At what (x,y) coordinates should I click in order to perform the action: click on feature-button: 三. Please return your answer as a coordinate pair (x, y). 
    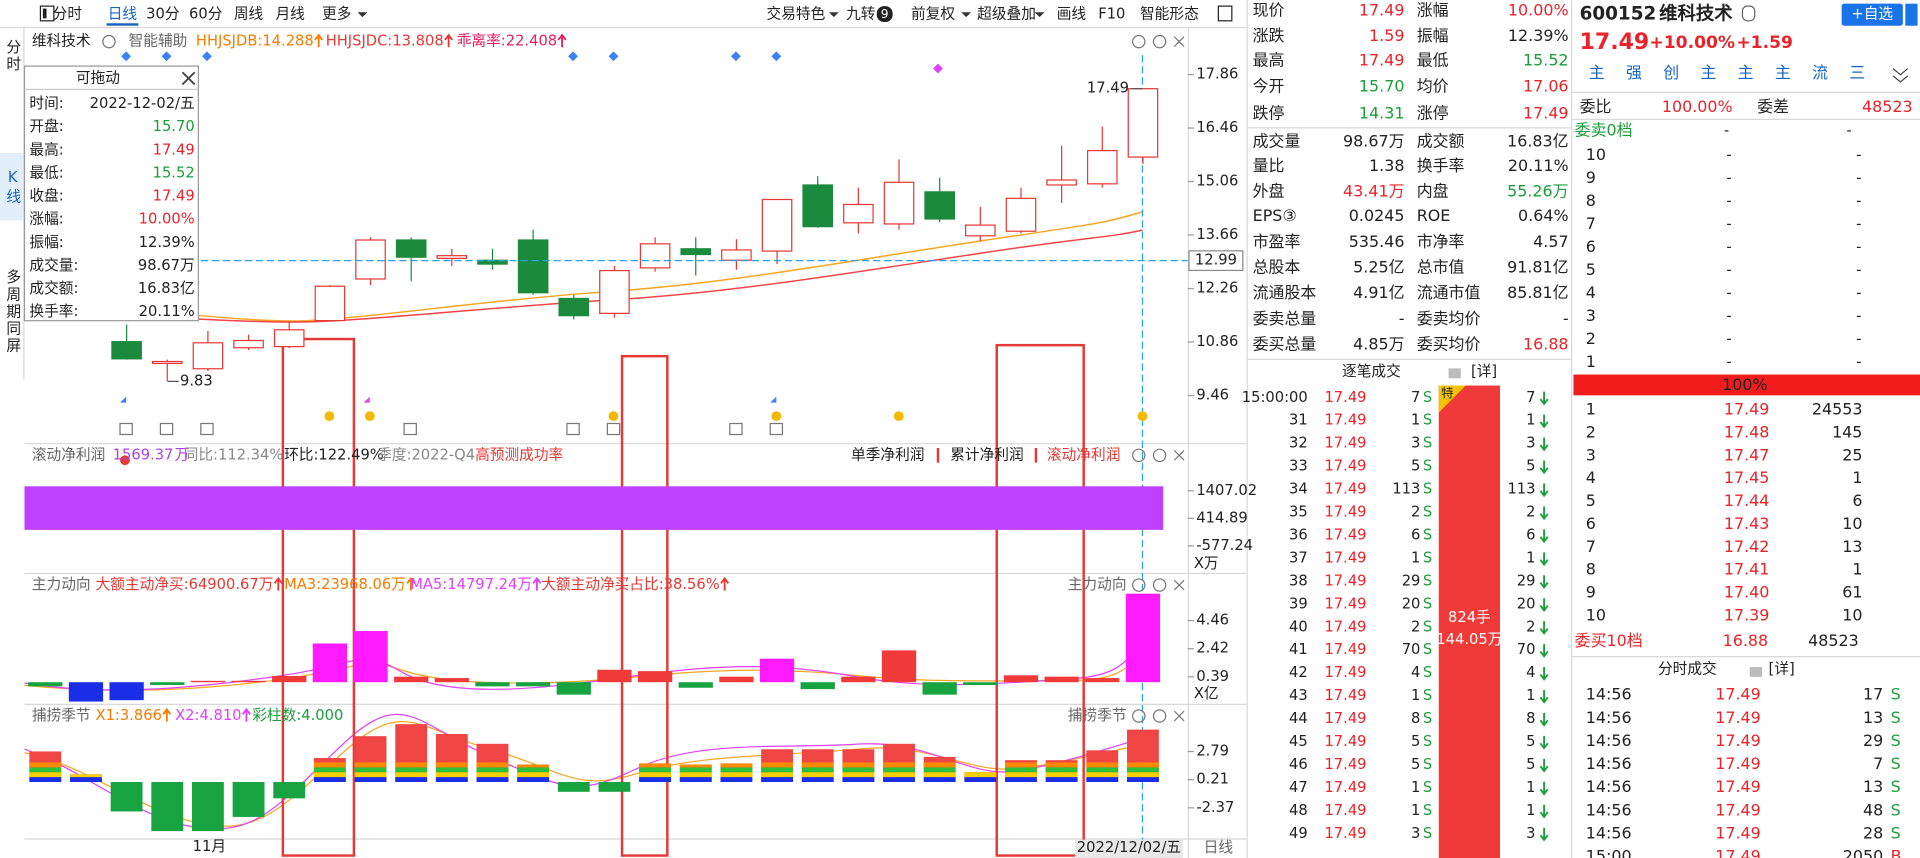
    Looking at the image, I should click on (1857, 72).